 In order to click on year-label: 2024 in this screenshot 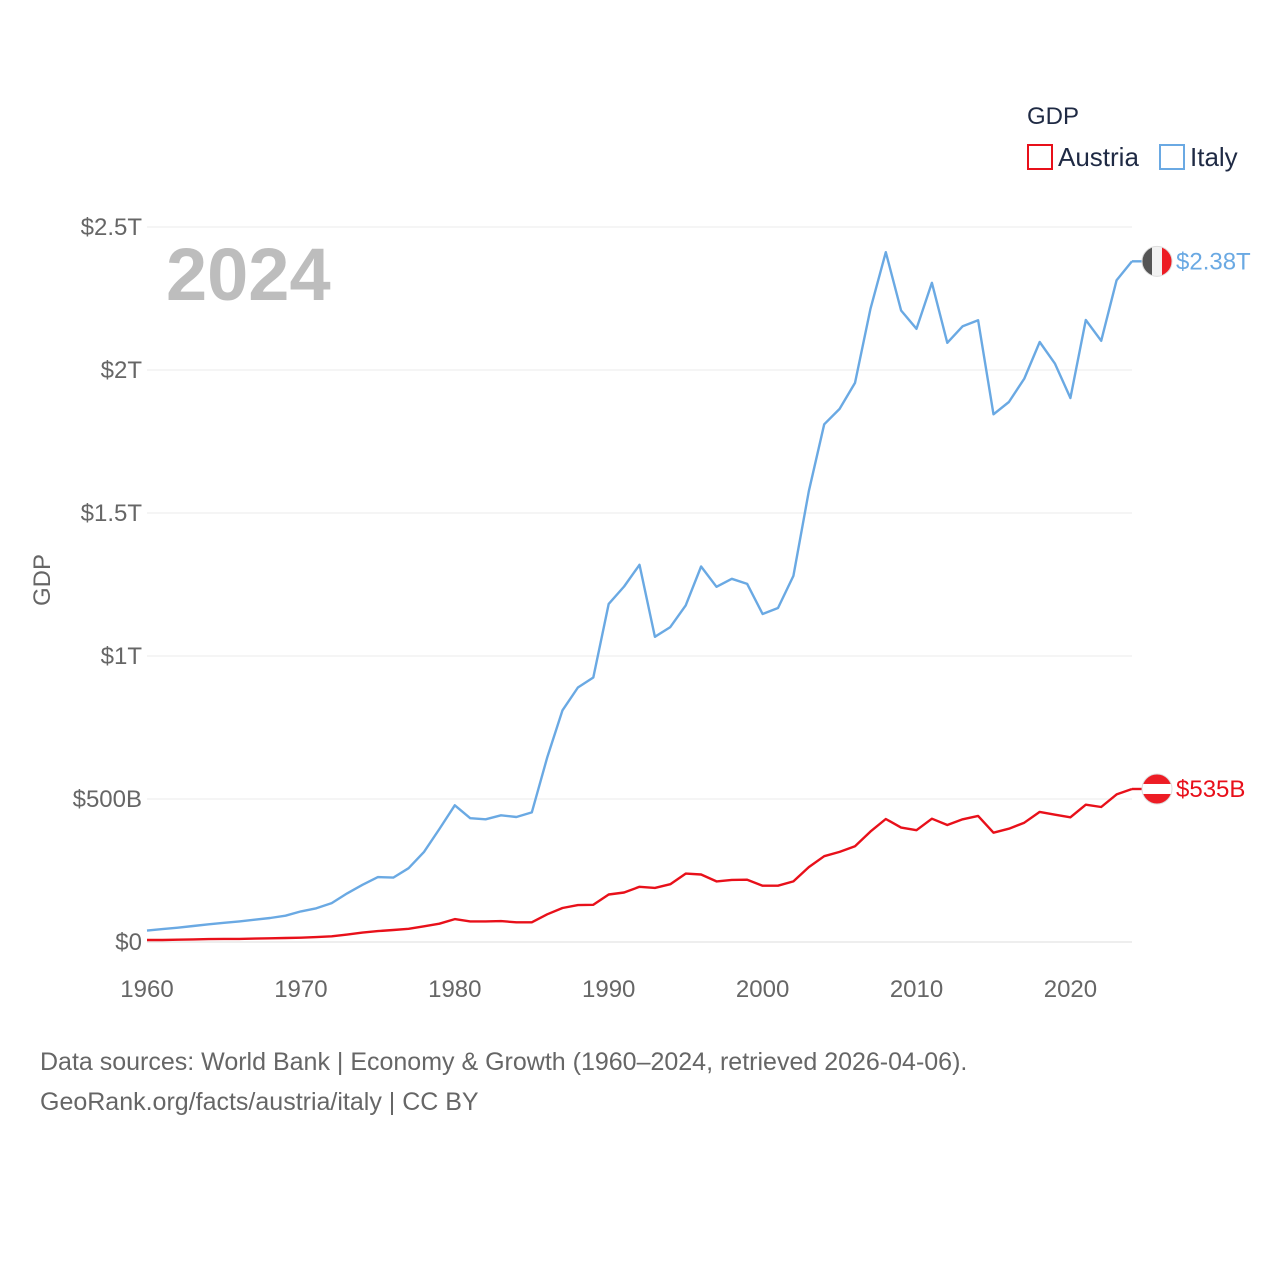, I will do `click(248, 274)`.